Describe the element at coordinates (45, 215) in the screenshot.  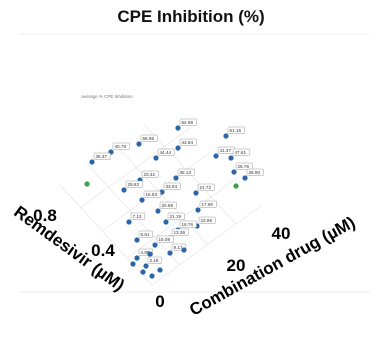
I see `y-tick-0-8: 0.8` at that location.